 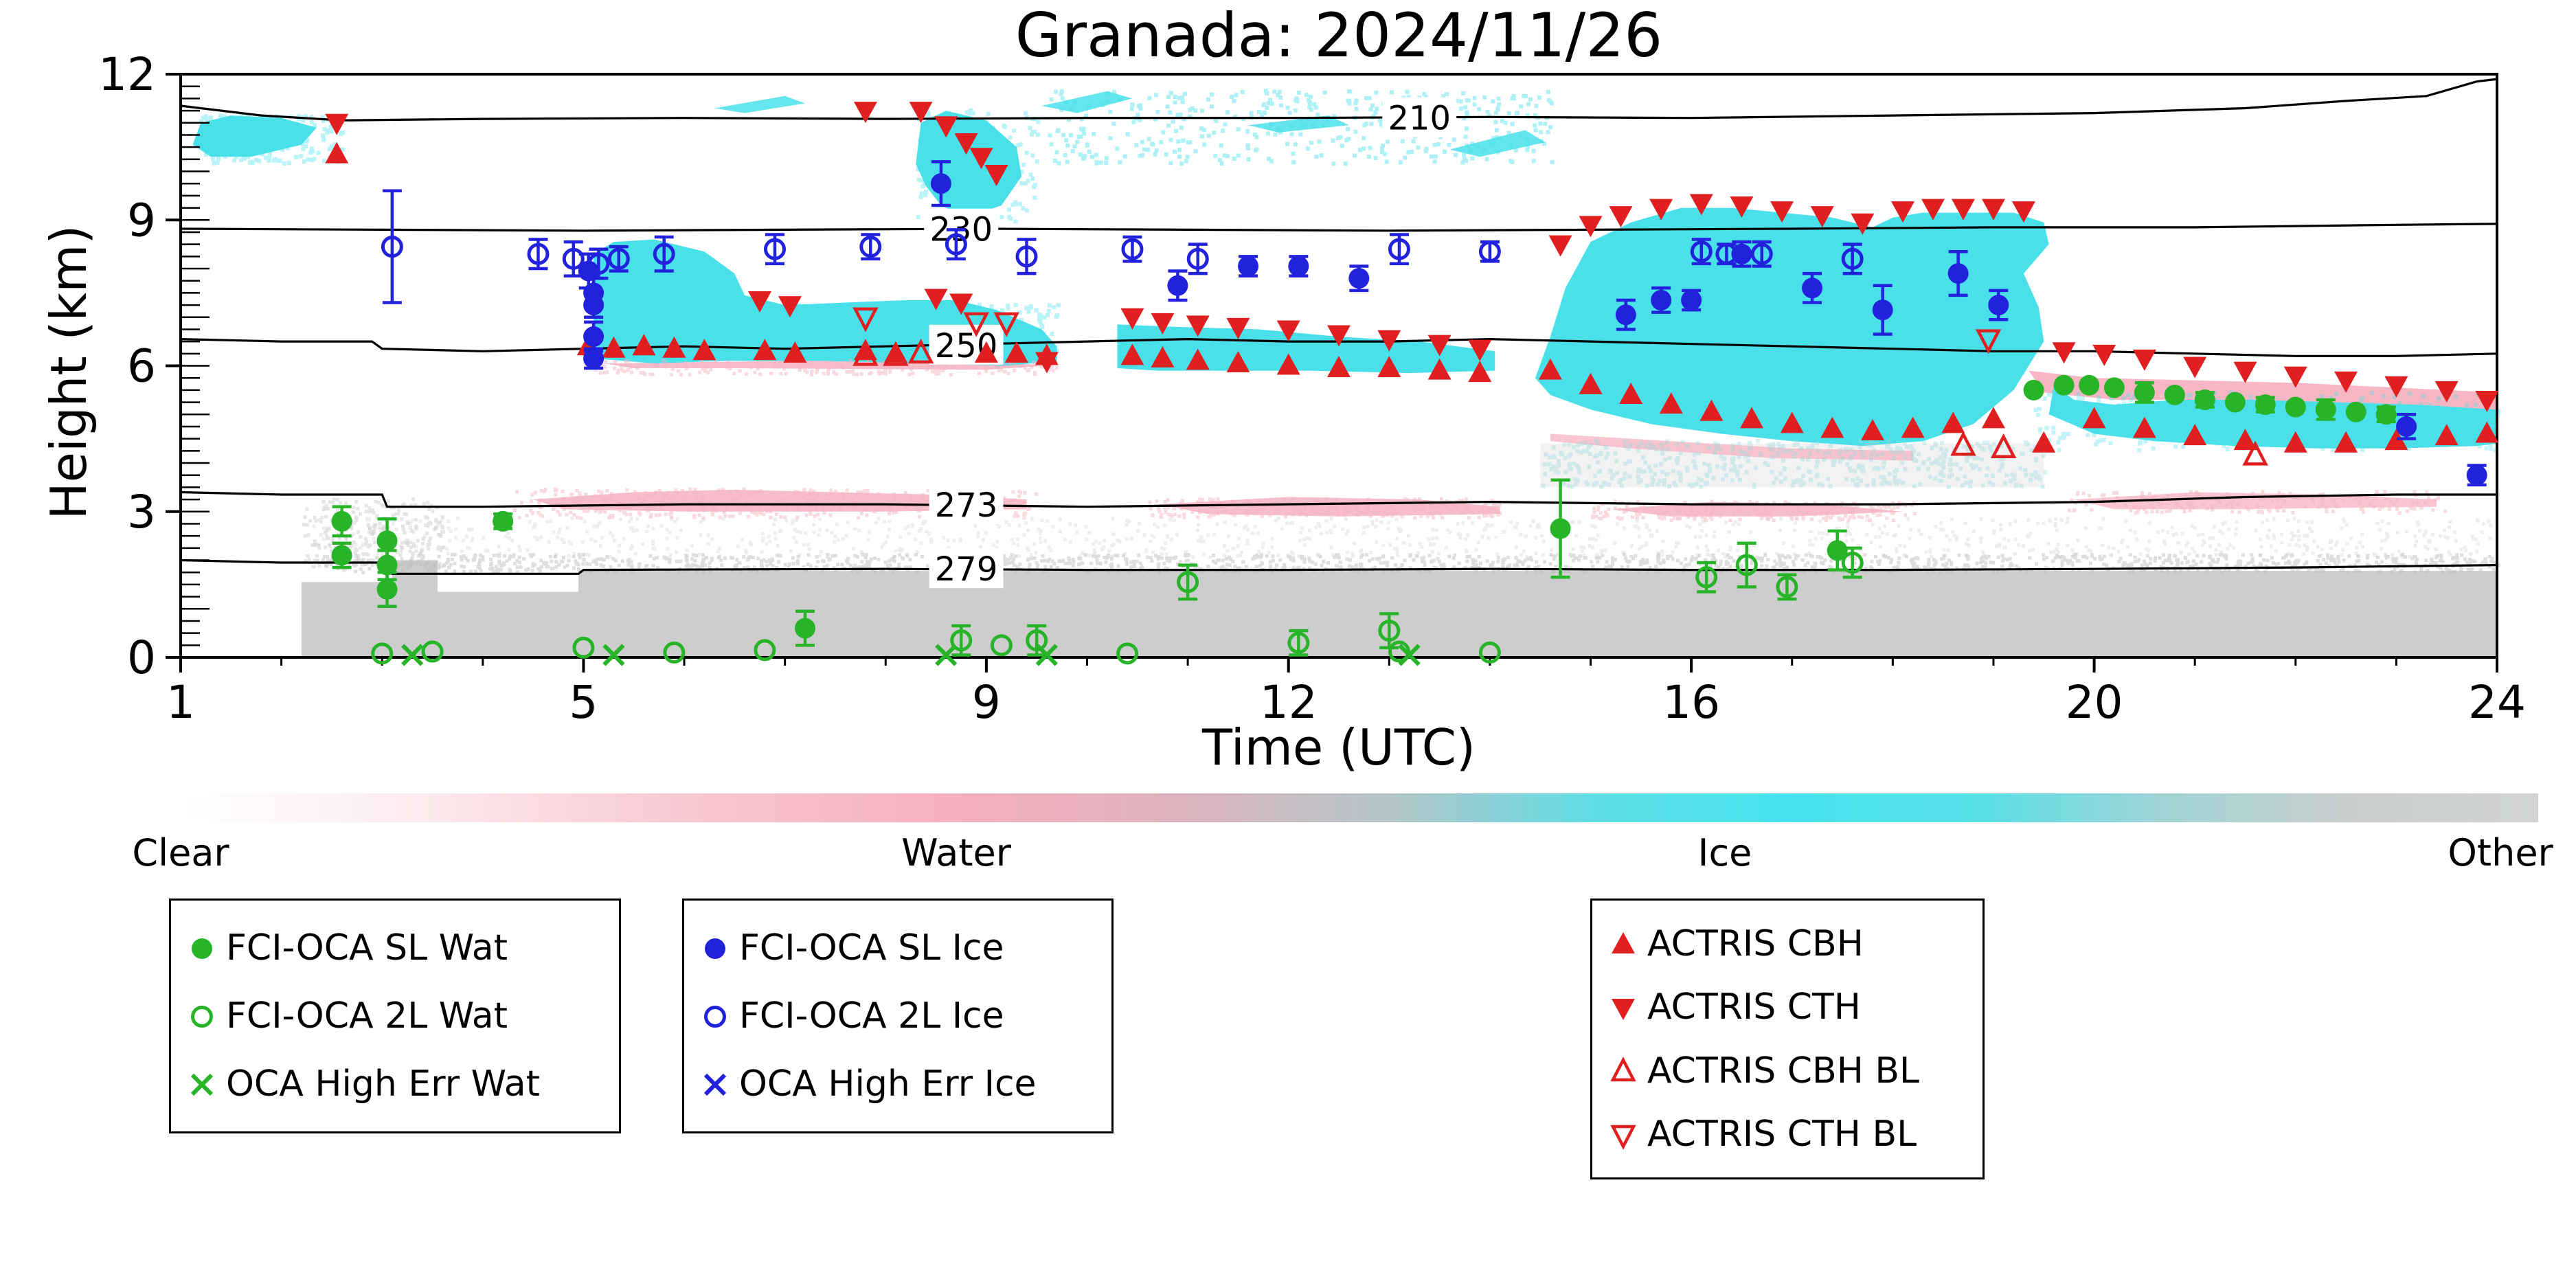 I want to click on series-fci-oca-2l-ice, so click(x=1122, y=246).